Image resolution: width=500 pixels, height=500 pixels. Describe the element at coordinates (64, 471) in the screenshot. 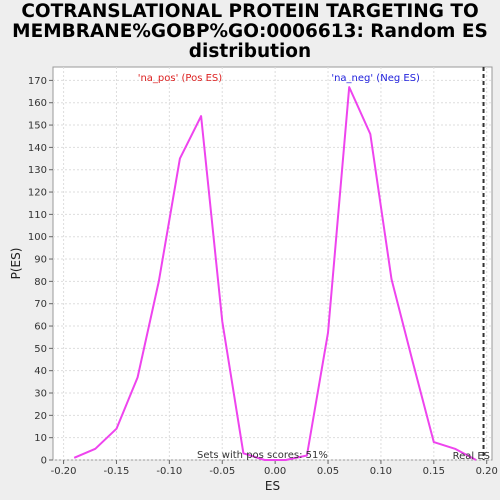

I see `x-tick-label: -0.20` at that location.